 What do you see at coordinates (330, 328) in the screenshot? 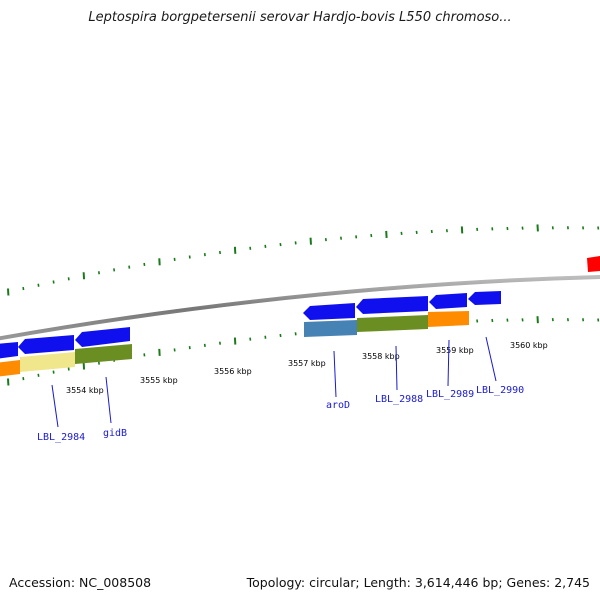
I see `feature-steelblue` at bounding box center [330, 328].